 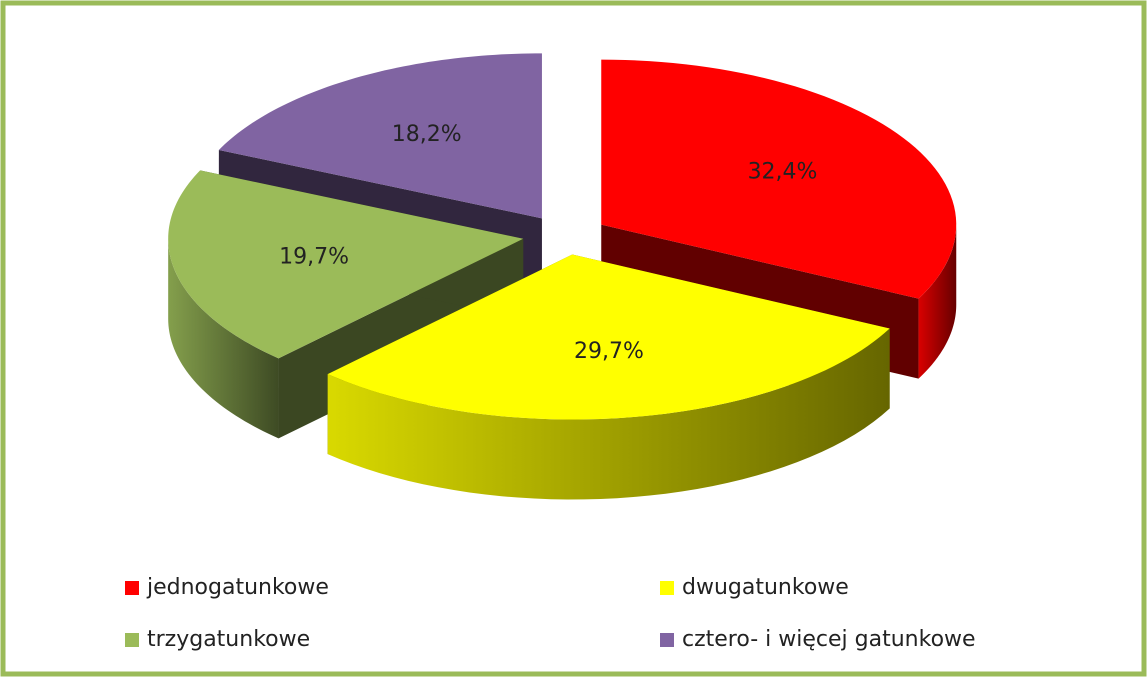 I want to click on data-label: 32,4%, so click(x=783, y=172).